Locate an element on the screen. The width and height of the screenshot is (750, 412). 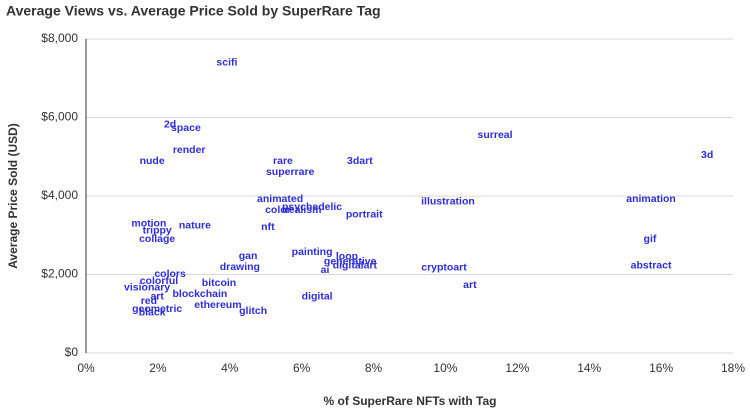
point-label: 2d is located at coordinates (170, 125).